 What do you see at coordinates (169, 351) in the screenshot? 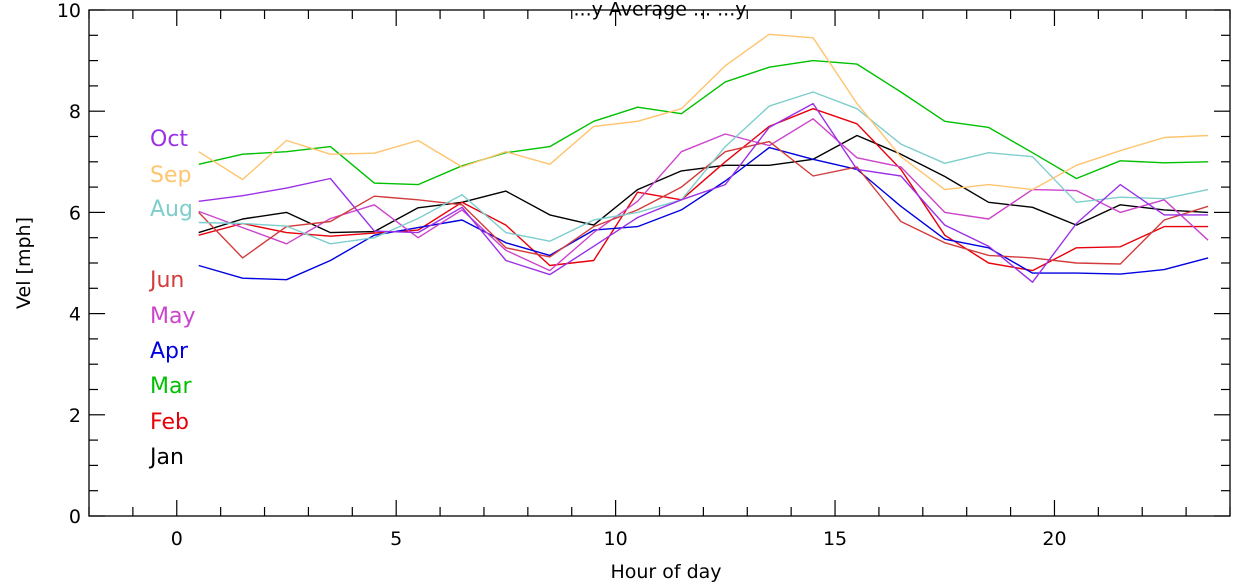
I see `legend-label-apr: Apr` at bounding box center [169, 351].